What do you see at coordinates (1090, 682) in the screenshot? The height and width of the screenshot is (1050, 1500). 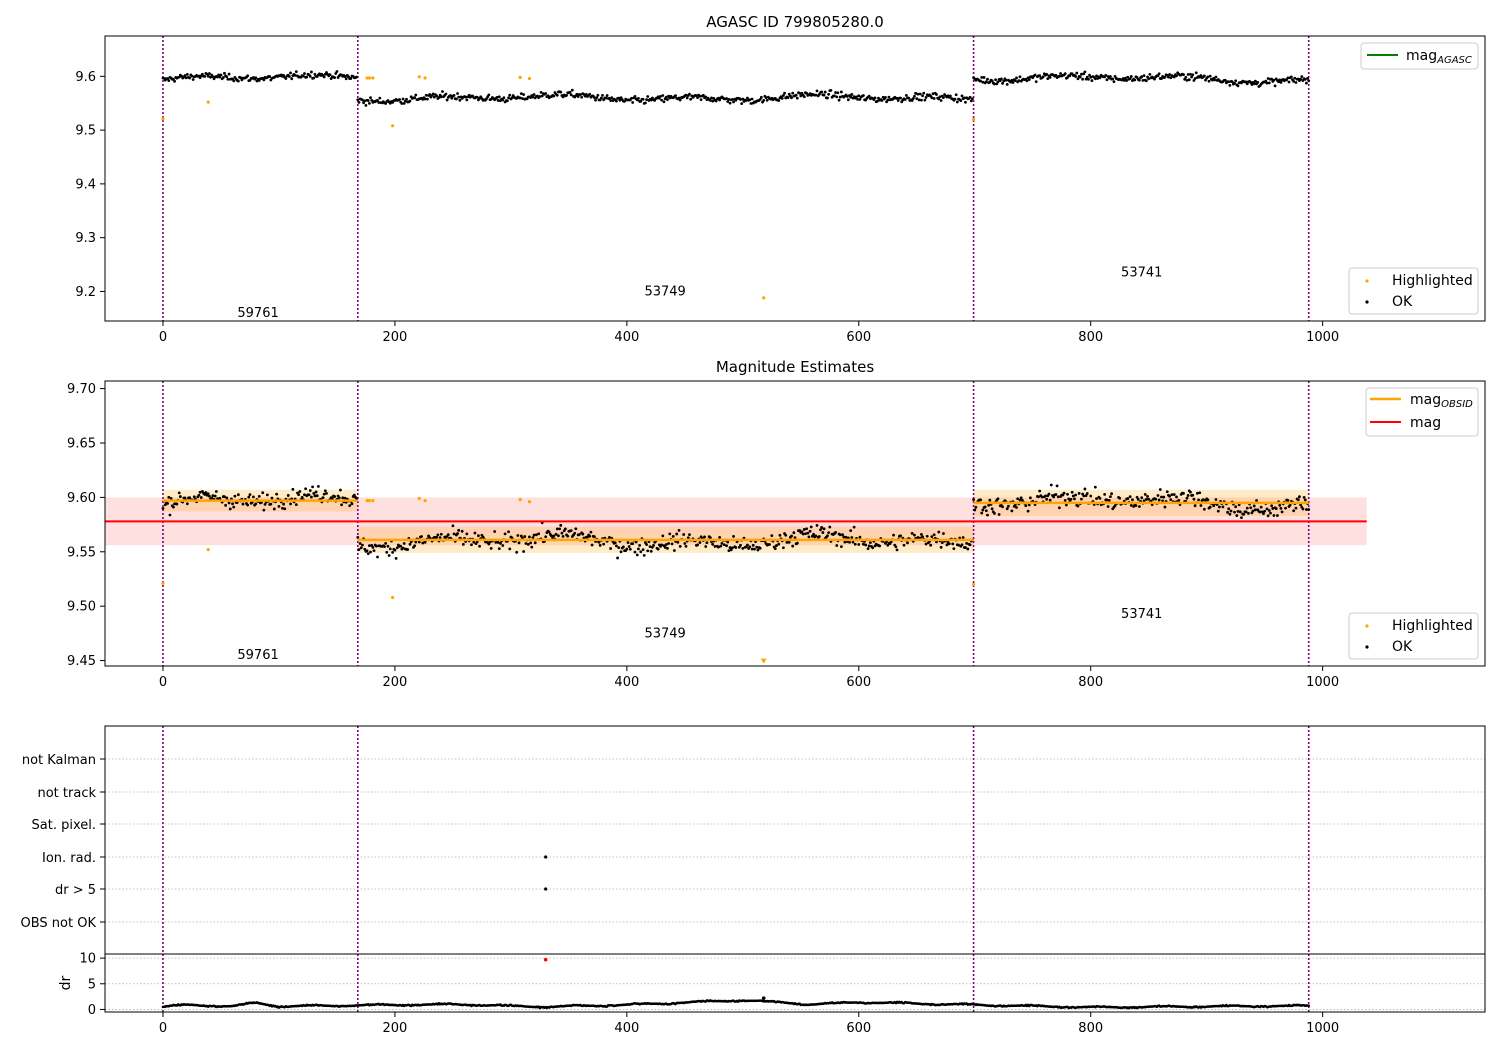 I see `x-tick-label: 800` at bounding box center [1090, 682].